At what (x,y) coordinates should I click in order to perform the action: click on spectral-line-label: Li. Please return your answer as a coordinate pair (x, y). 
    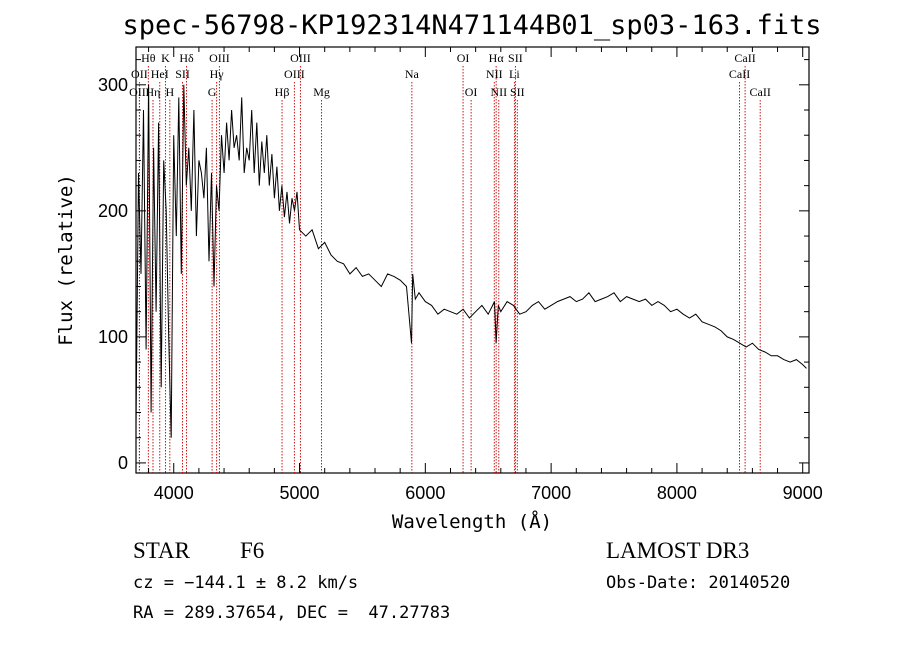
    Looking at the image, I should click on (514, 74).